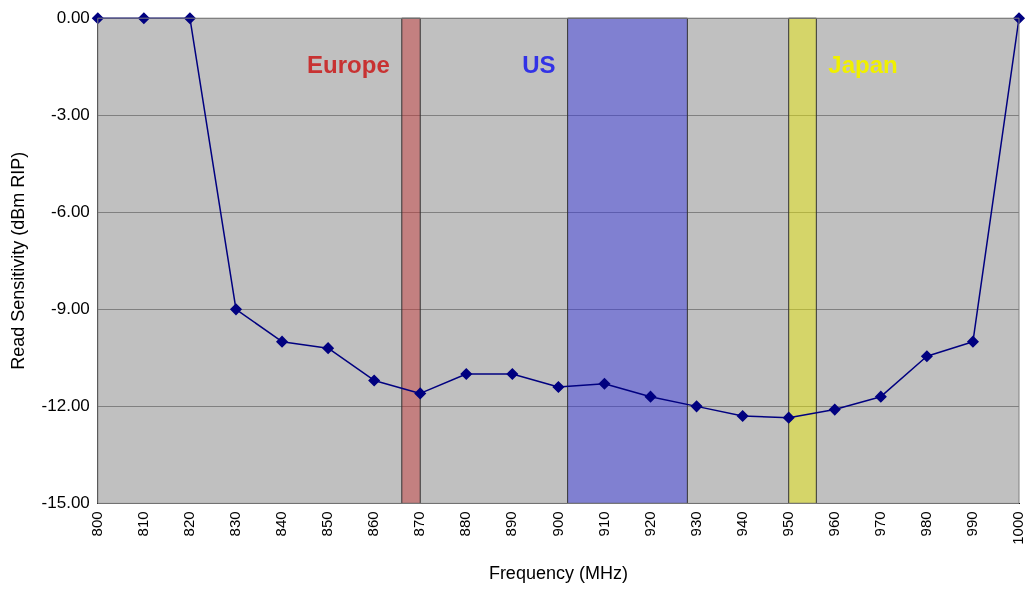 The image size is (1033, 593). Describe the element at coordinates (70, 211) in the screenshot. I see `y-tick-label: -6.00` at that location.